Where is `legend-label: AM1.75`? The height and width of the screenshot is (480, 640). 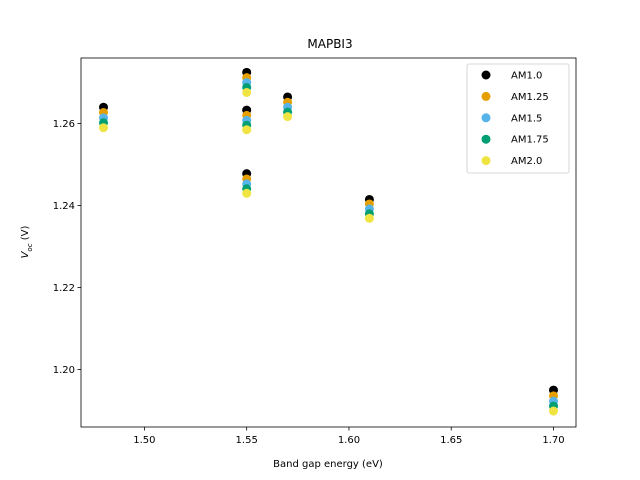
legend-label: AM1.75 is located at coordinates (530, 140).